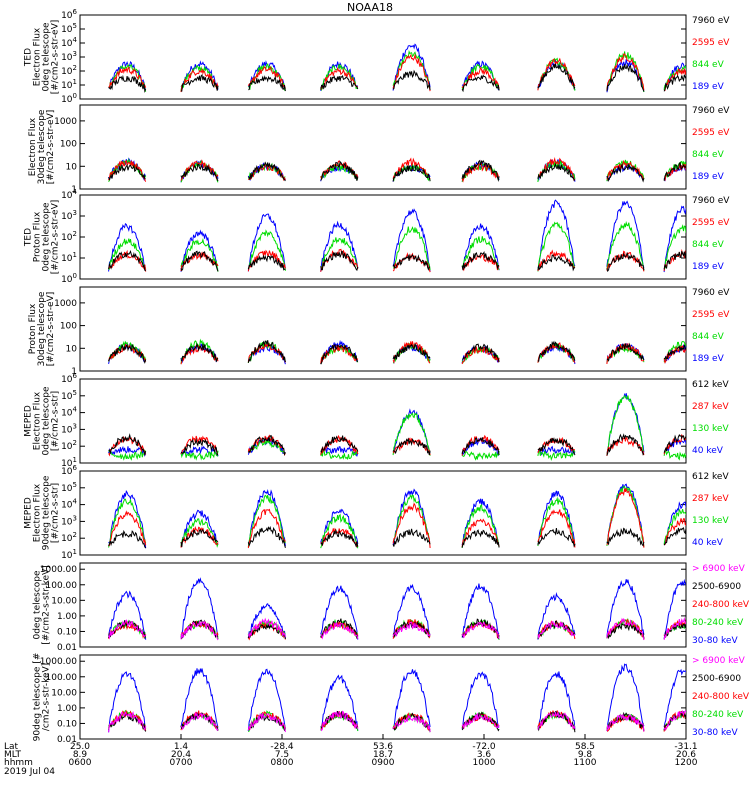 The image size is (750, 804). What do you see at coordinates (69, 28) in the screenshot?
I see `y-tick-label: 10⁵` at bounding box center [69, 28].